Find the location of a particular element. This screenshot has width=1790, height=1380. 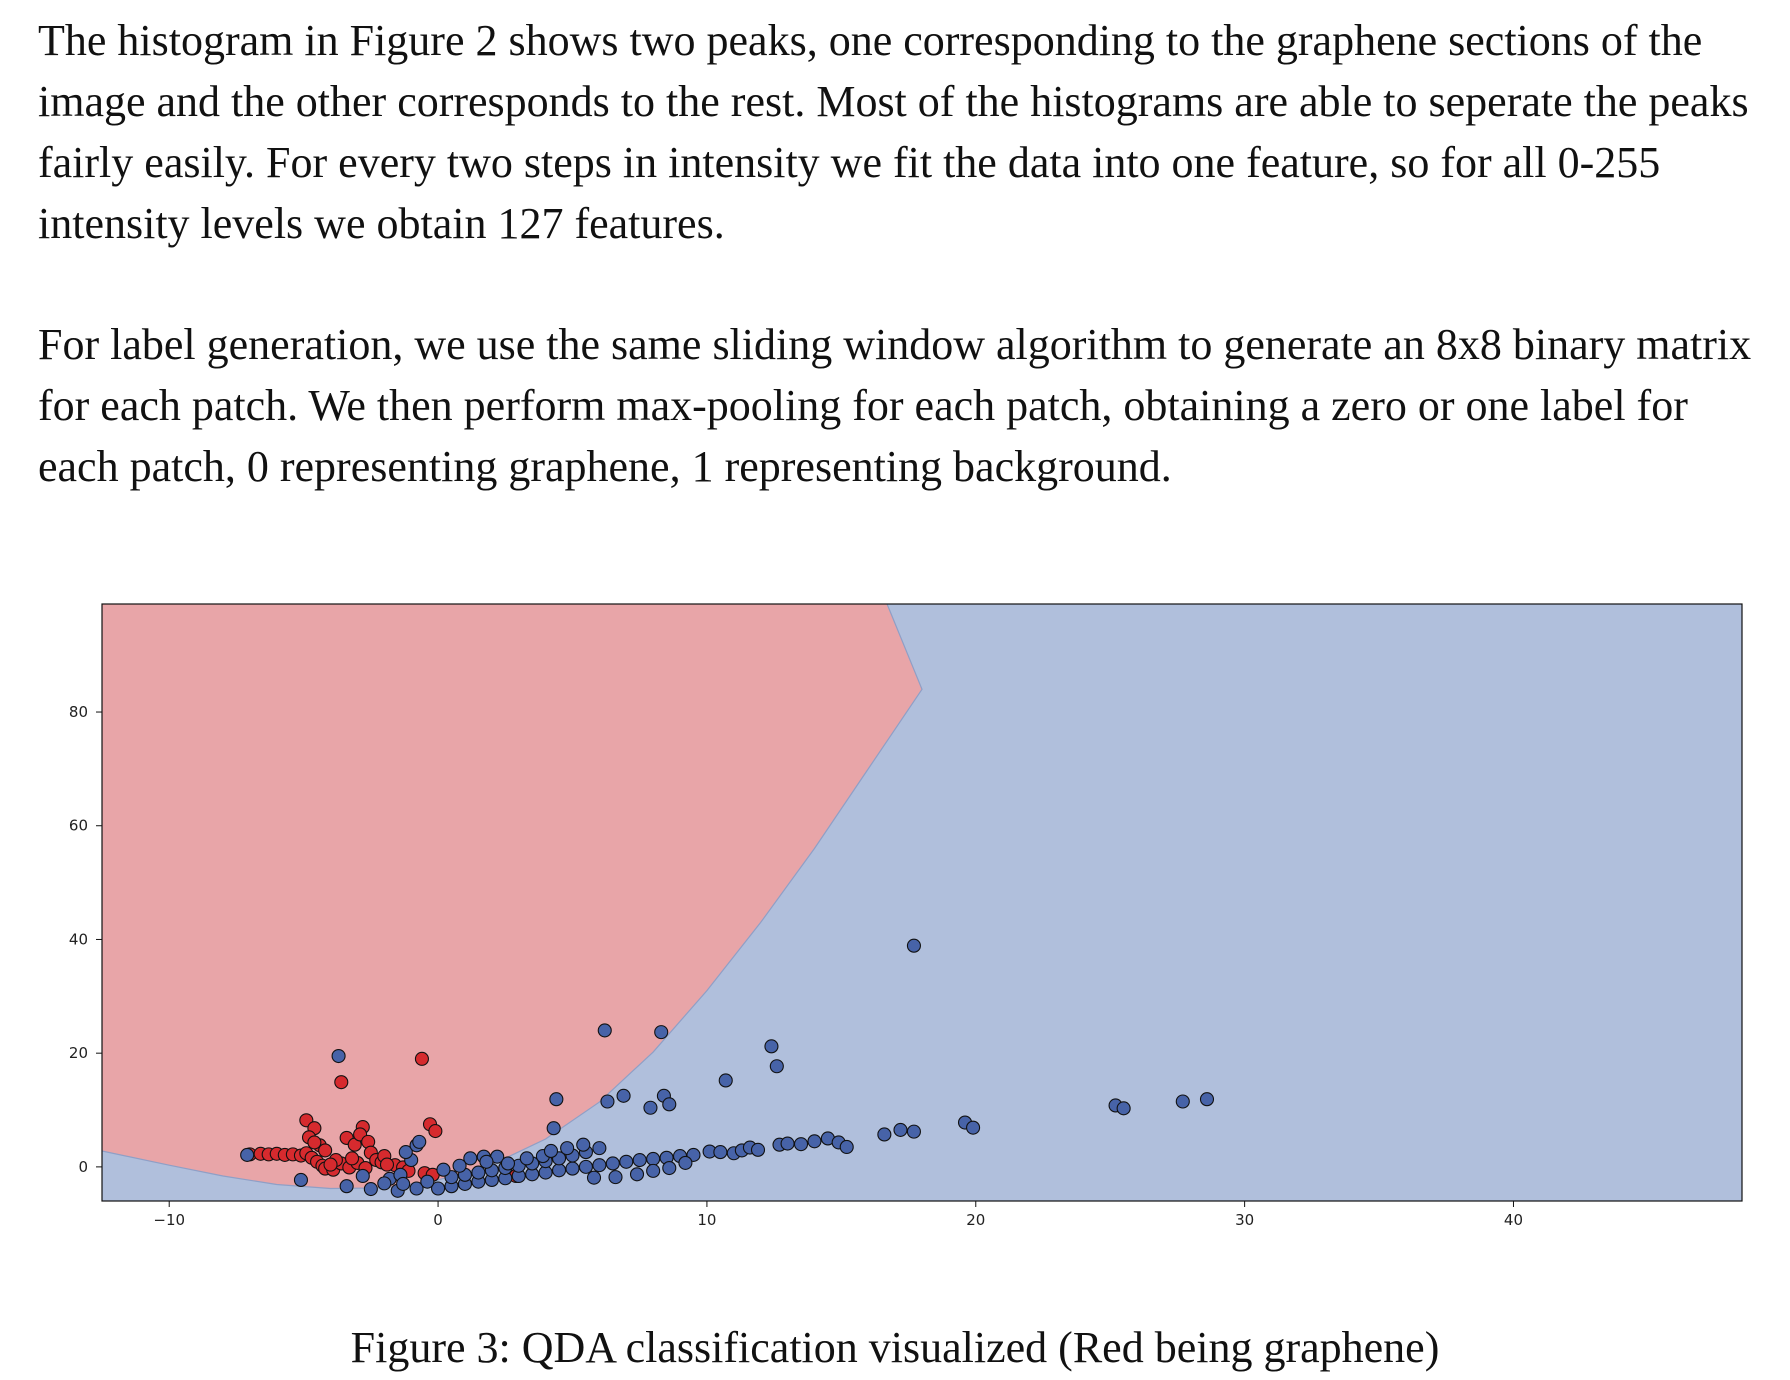

x-tick-label: 40 is located at coordinates (1513, 1220).